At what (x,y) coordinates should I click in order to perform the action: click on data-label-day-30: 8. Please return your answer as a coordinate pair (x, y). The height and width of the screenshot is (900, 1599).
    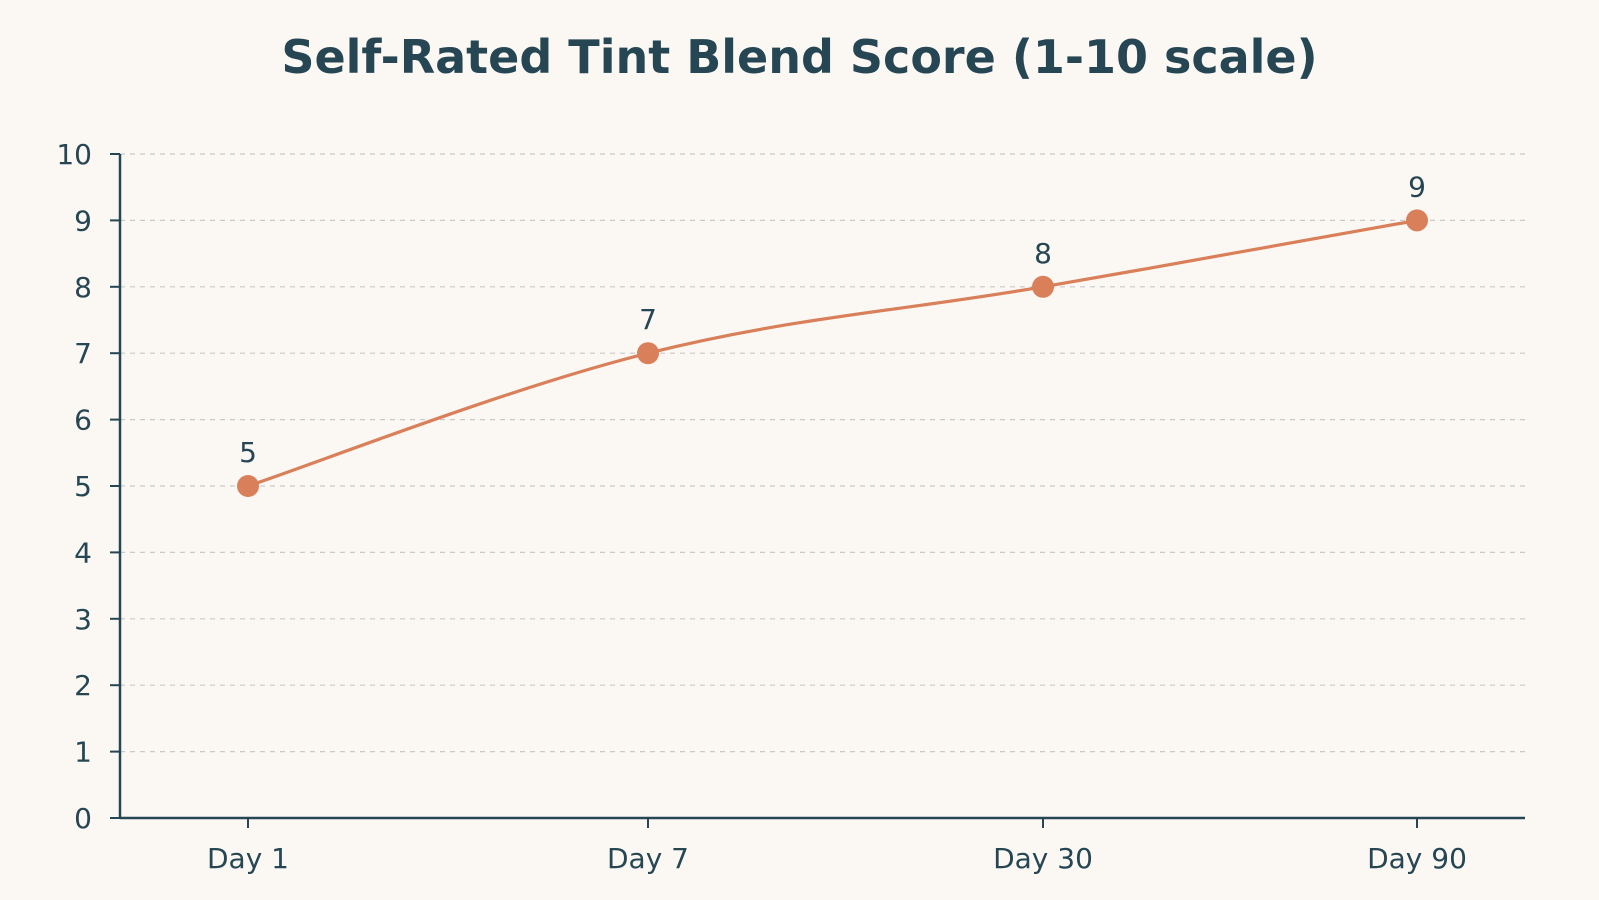
    Looking at the image, I should click on (1043, 253).